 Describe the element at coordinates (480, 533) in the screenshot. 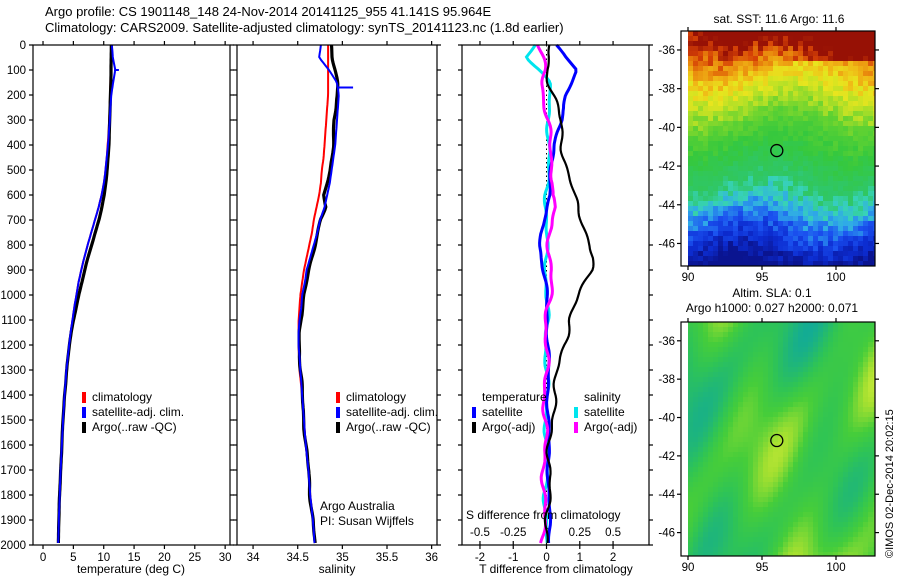

I see `s-tick-label: -0.5` at that location.